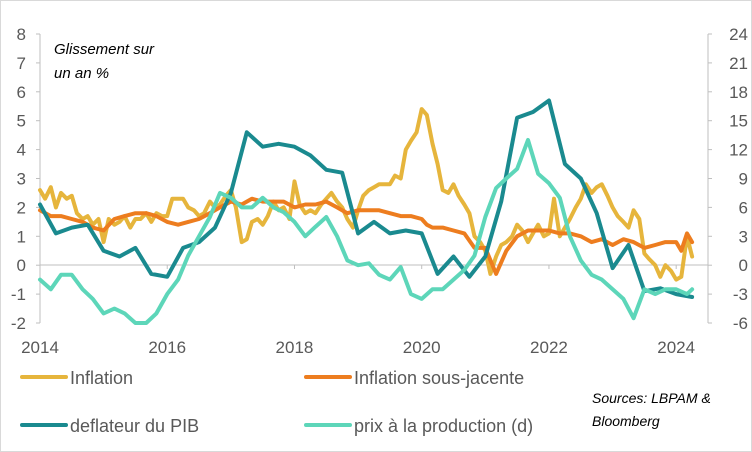  Describe the element at coordinates (738, 92) in the screenshot. I see `right-tick-label: 18` at that location.